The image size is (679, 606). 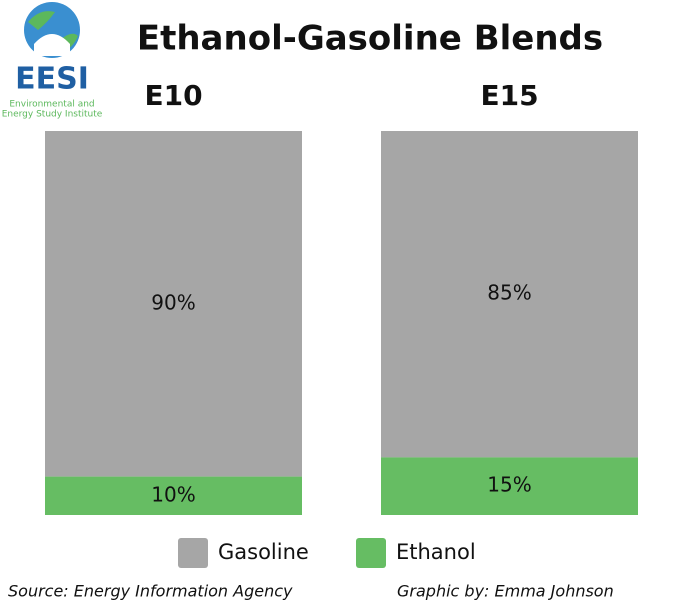 What do you see at coordinates (150, 591) in the screenshot?
I see `source: Source: Energy Information Agency` at bounding box center [150, 591].